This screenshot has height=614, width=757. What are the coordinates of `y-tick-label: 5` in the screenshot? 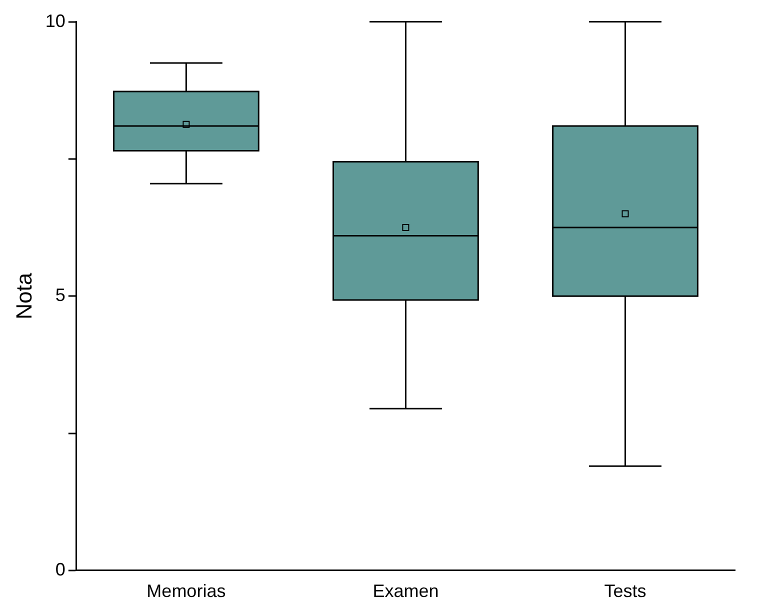 It's located at (60, 295).